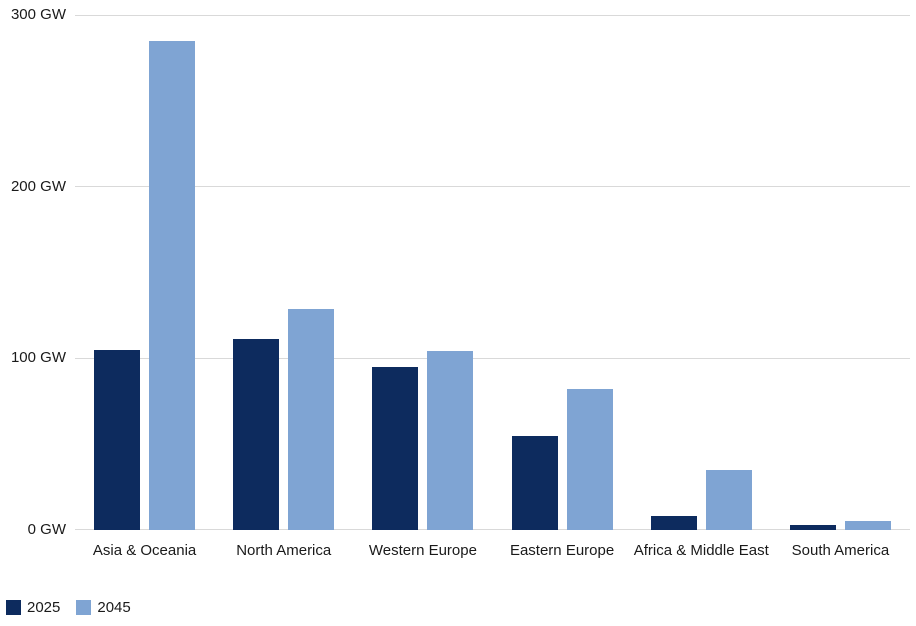 This screenshot has width=916, height=626. Describe the element at coordinates (44, 607) in the screenshot. I see `legend-label: 2025` at that location.